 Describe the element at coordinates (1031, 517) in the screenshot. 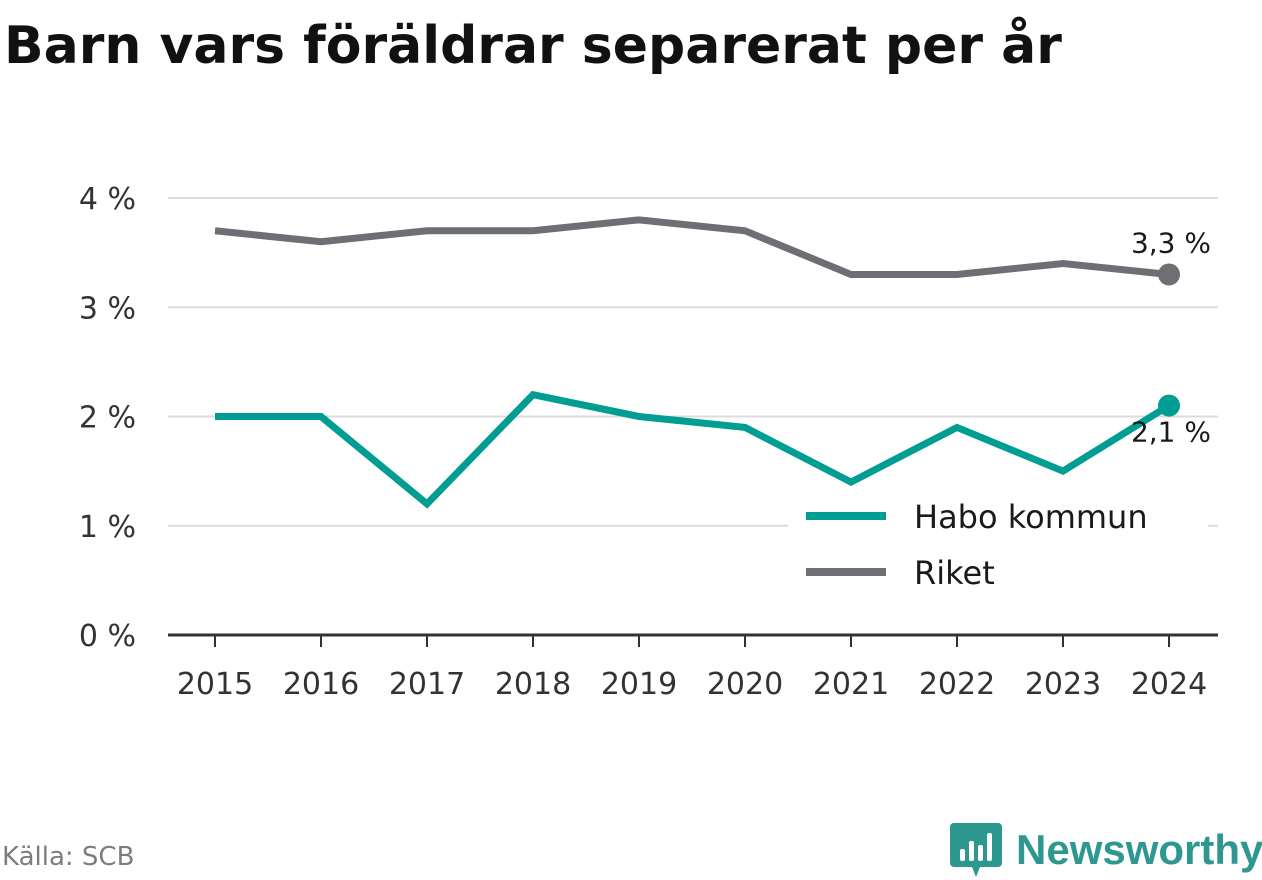

I see `legend-label: Habo kommun` at that location.